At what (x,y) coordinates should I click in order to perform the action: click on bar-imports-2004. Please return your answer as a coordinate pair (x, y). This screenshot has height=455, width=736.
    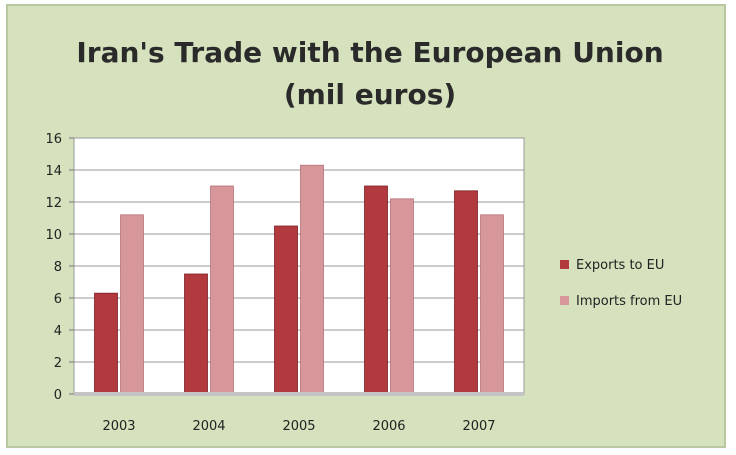
    Looking at the image, I should click on (222, 290).